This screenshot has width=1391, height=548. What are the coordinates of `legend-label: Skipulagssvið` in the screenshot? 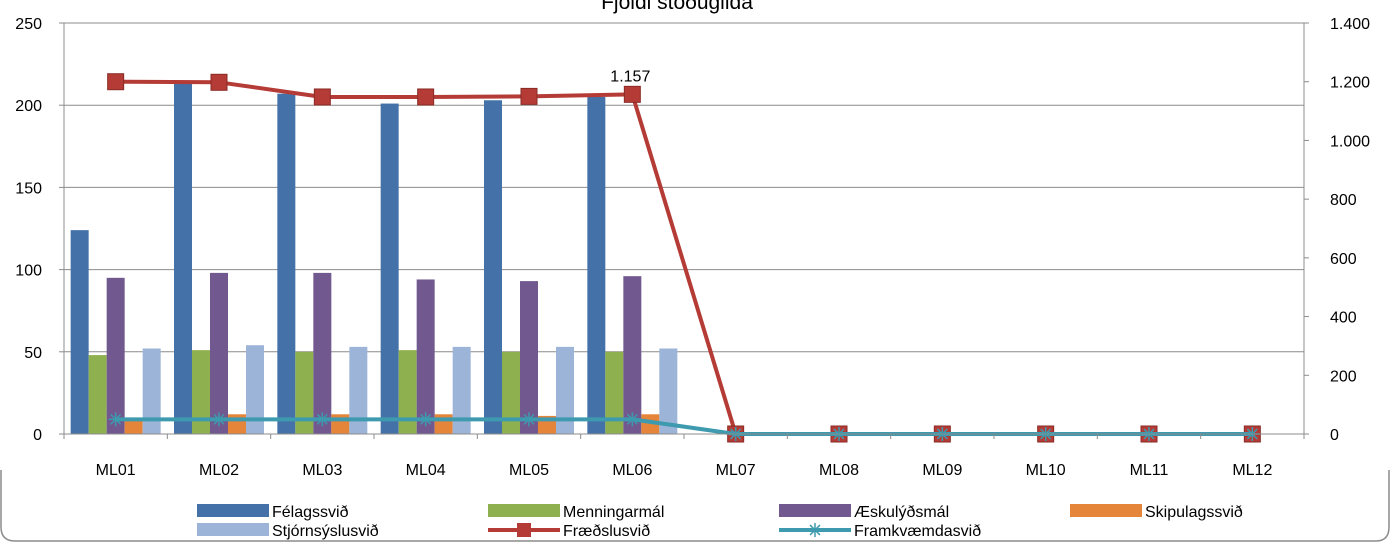 It's located at (1194, 512).